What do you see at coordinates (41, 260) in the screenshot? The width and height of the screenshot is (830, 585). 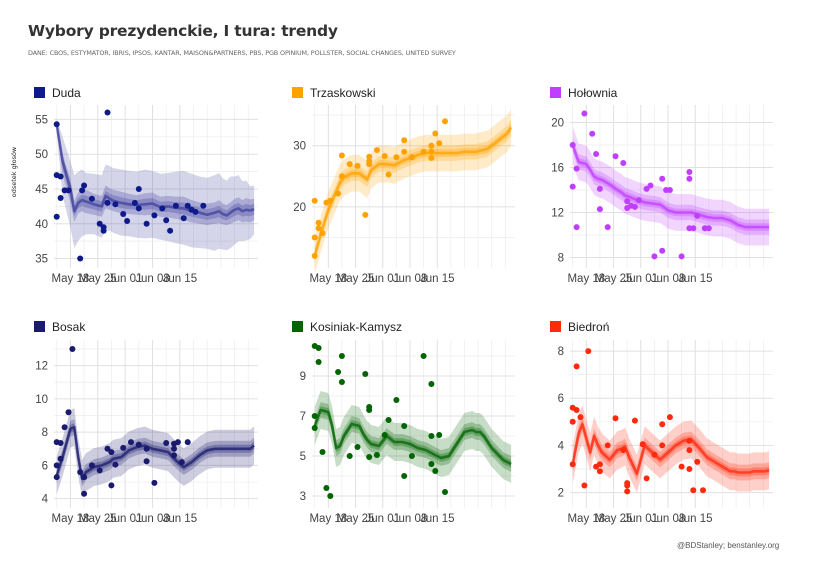 I see `y-tick-label: 35` at bounding box center [41, 260].